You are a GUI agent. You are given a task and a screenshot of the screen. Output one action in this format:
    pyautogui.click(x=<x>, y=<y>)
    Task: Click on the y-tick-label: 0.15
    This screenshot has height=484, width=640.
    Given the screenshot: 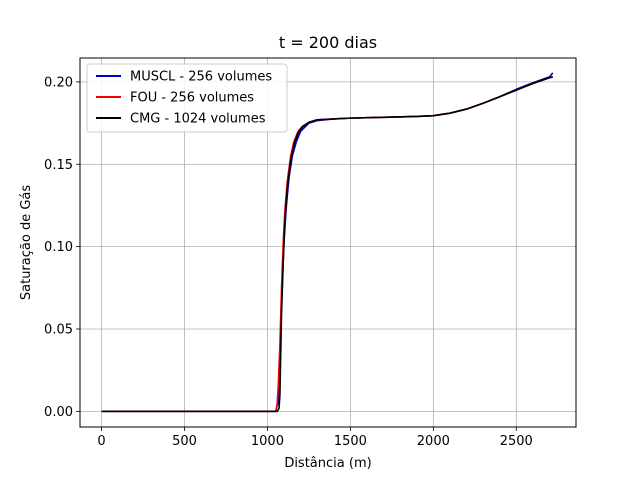 What is the action you would take?
    pyautogui.click(x=58, y=165)
    